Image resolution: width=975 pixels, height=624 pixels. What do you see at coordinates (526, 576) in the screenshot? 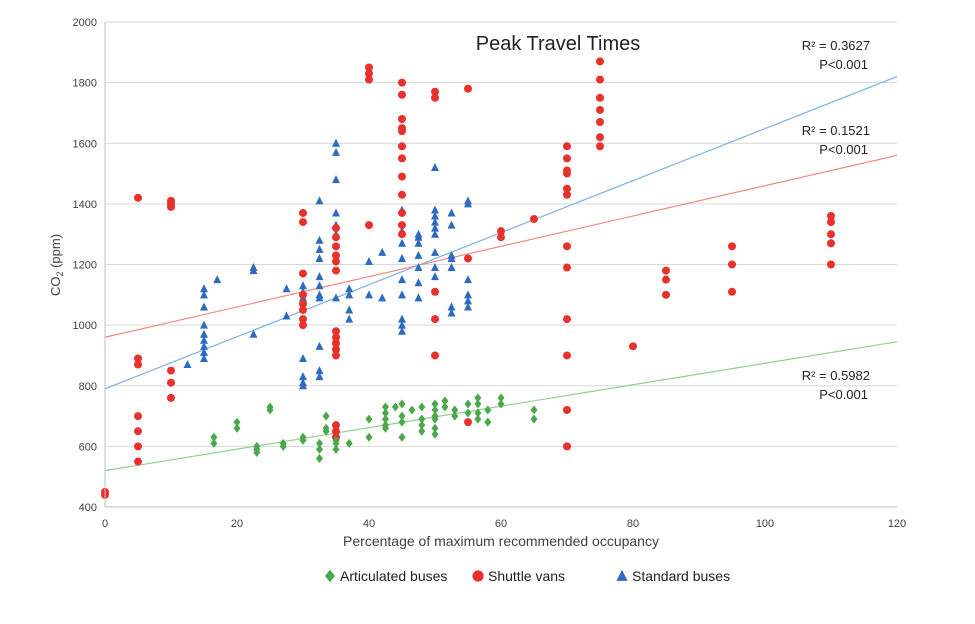
I see `legend-label: Shuttle vans` at bounding box center [526, 576].